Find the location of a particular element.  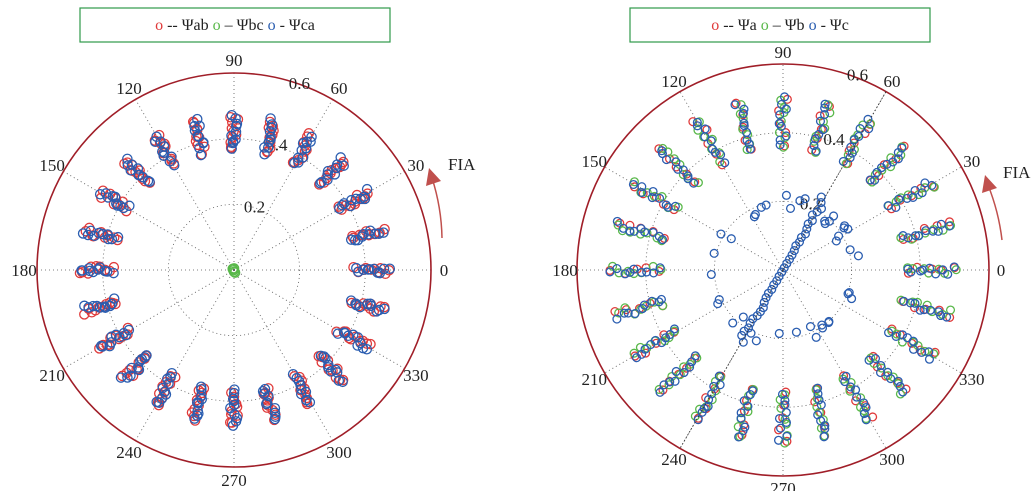

angle-label: 90 is located at coordinates (783, 52).